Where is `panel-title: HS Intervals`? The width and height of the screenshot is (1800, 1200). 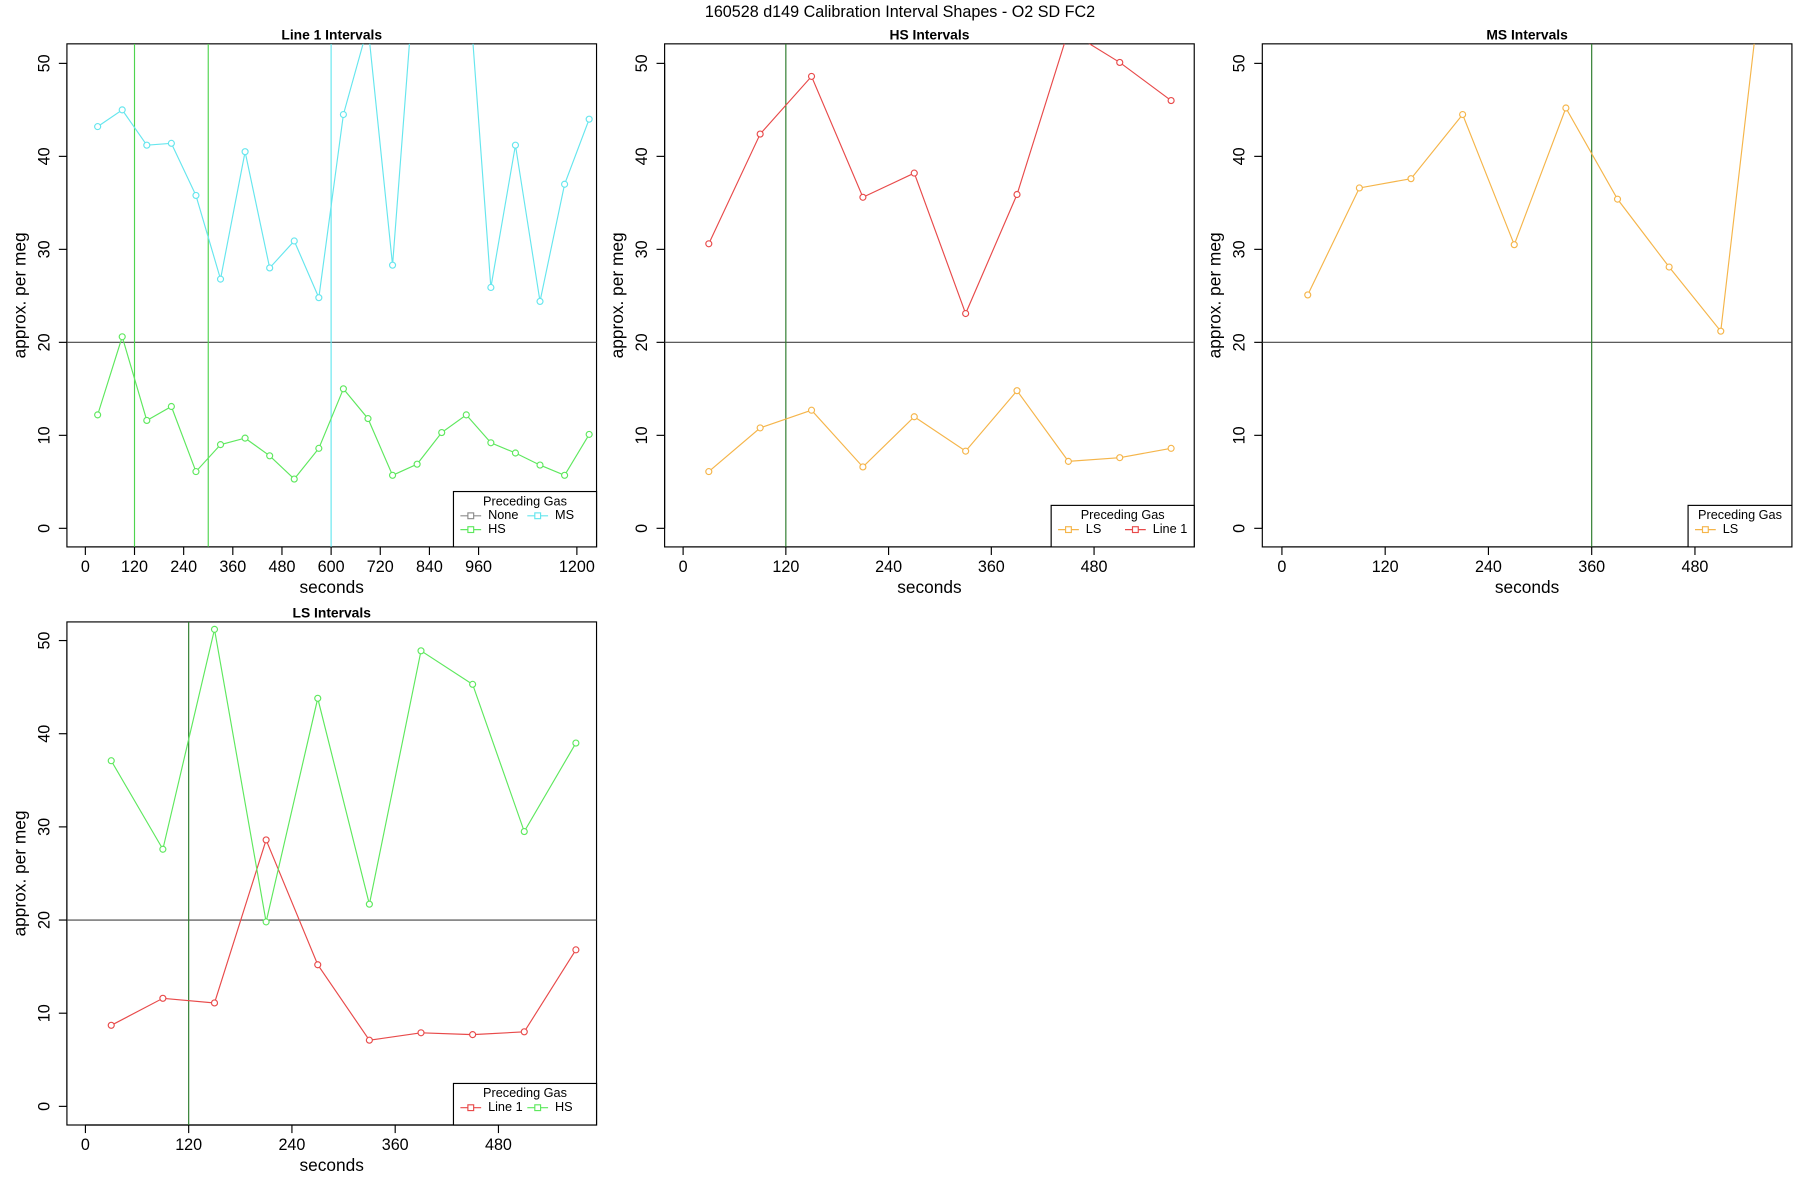
panel-title: HS Intervals is located at coordinates (929, 34).